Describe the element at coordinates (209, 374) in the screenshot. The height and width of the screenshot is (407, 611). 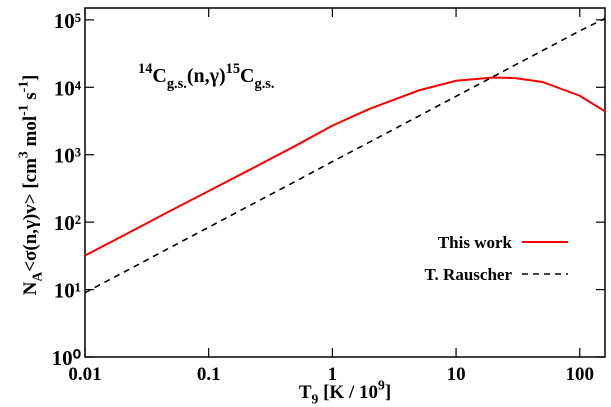
I see `x-tick-label: 0.1` at that location.